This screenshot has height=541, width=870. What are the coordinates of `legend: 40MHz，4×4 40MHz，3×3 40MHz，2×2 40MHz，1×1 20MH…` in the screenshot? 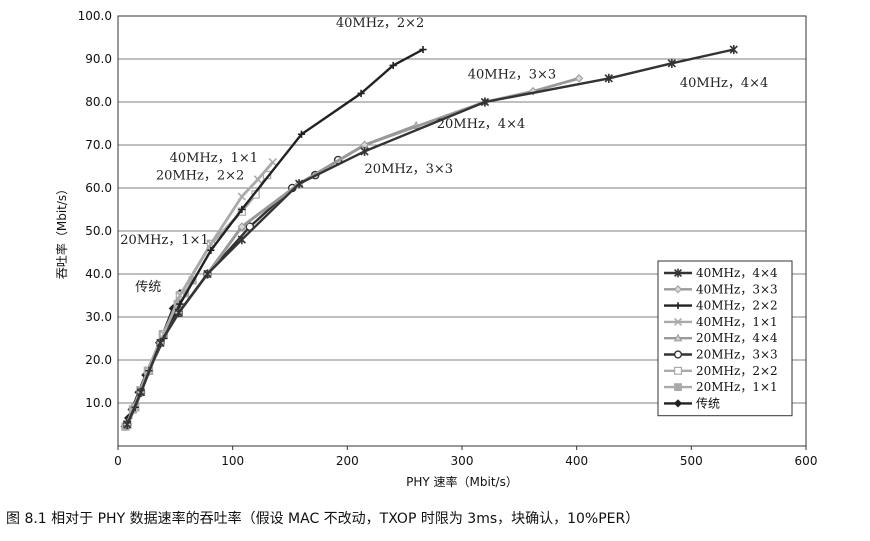 It's located at (725, 338).